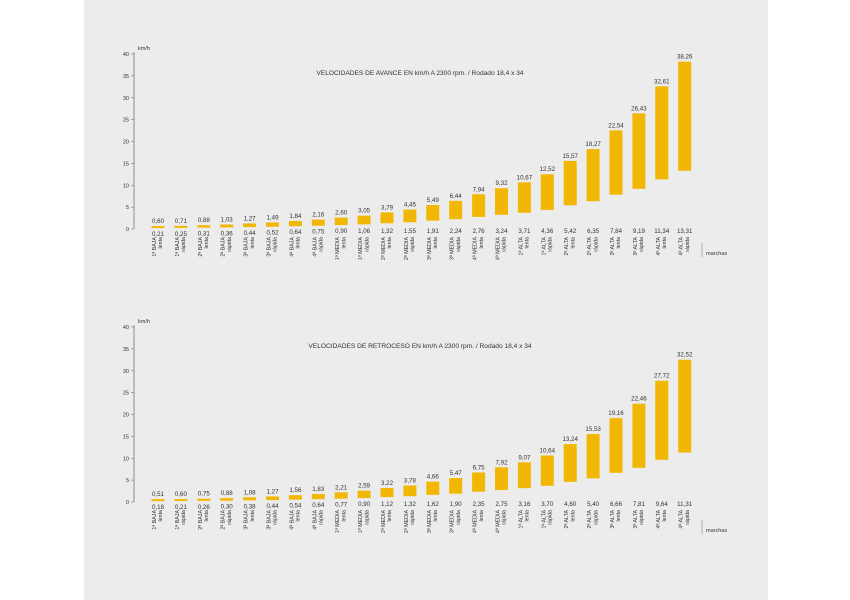 This screenshot has height=600, width=850. Describe the element at coordinates (570, 439) in the screenshot. I see `bar-value-high: 13,24` at that location.